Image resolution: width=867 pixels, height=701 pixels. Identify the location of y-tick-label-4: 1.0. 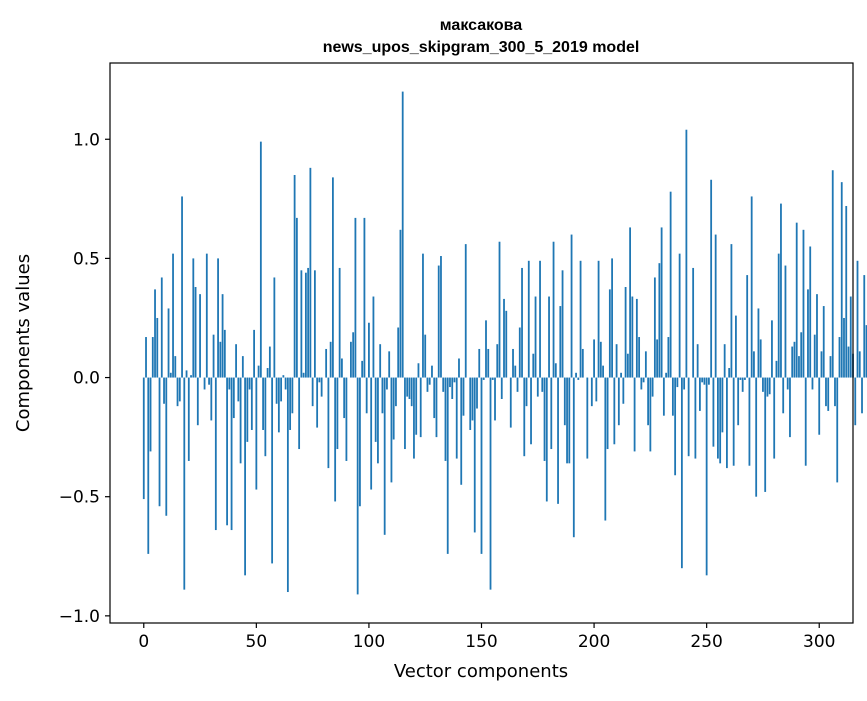
(86, 140).